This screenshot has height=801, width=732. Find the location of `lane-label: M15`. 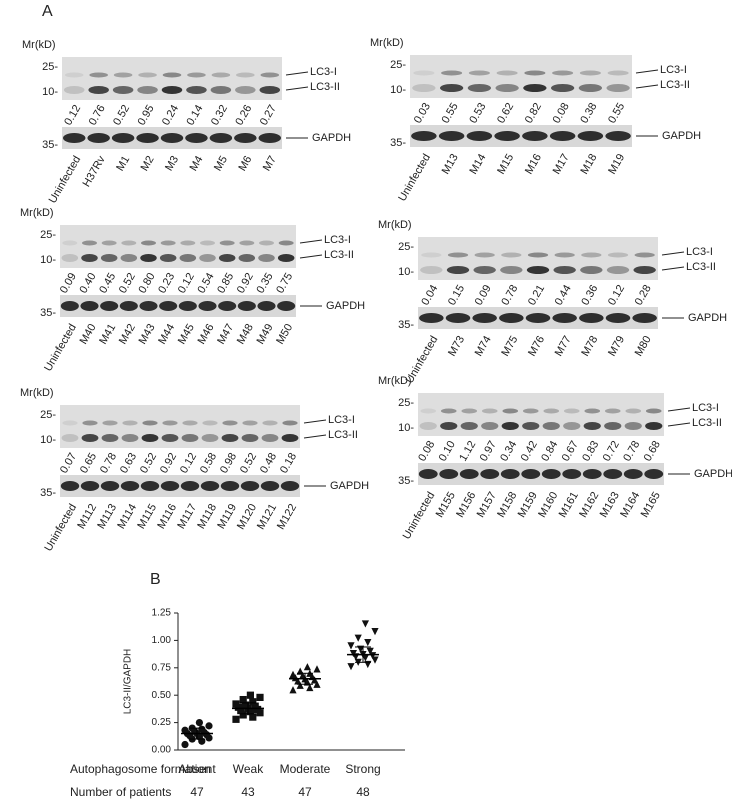

lane-label: M15 is located at coordinates (505, 164).